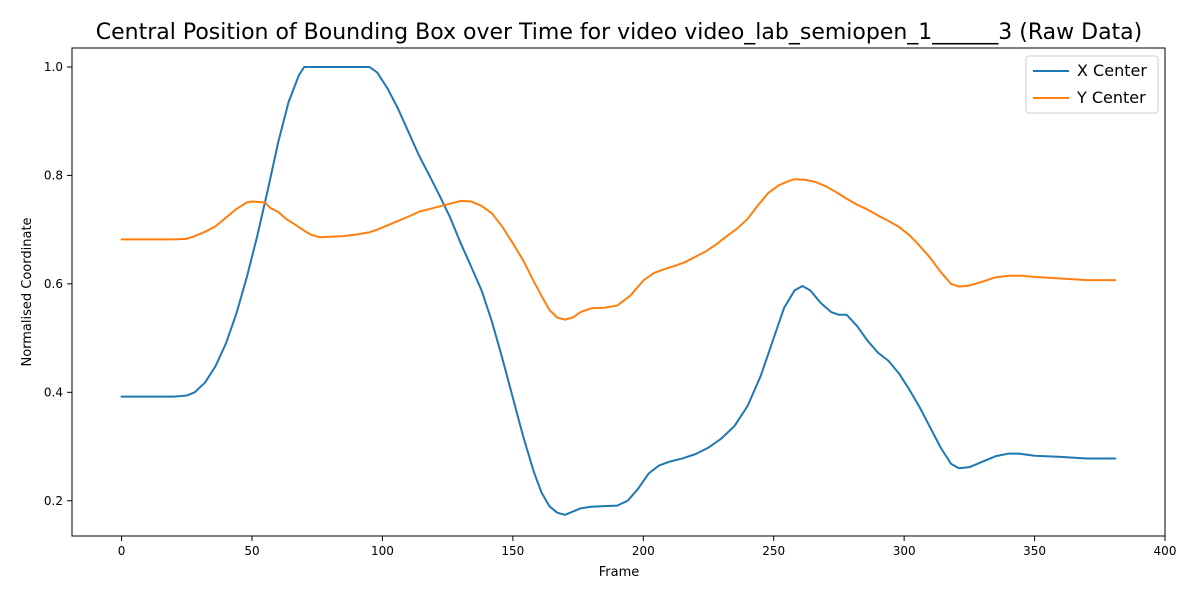  What do you see at coordinates (643, 551) in the screenshot?
I see `x-tick-label: 200` at bounding box center [643, 551].